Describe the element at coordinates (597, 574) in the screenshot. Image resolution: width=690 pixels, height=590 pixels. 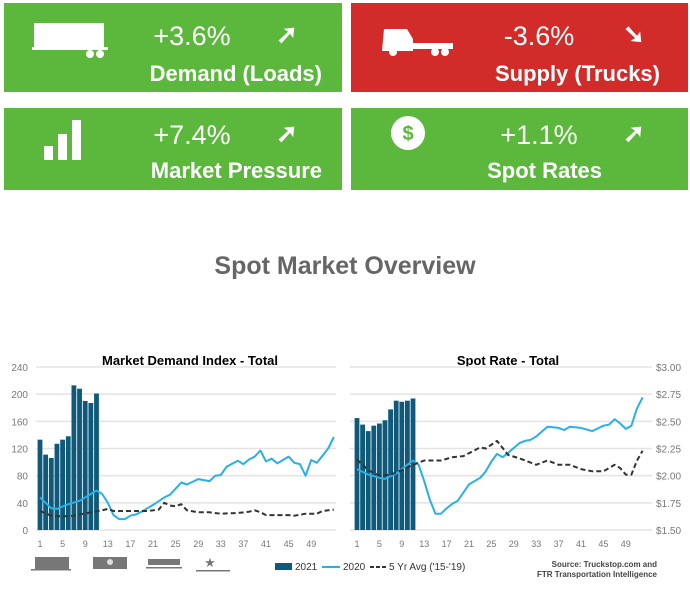
I see `source-line-2: FTR Transportation Intelligence` at that location.